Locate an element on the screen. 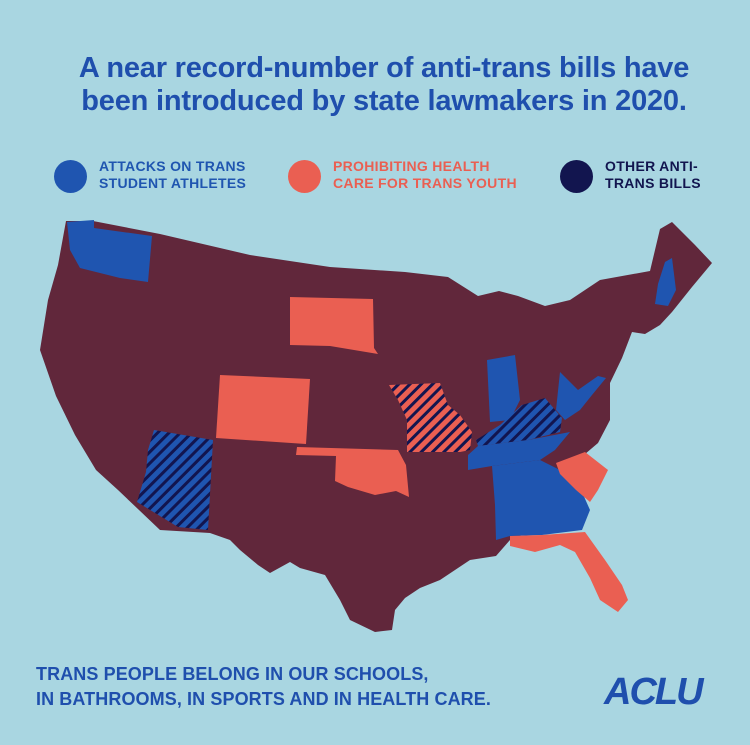  legend-swatch-other is located at coordinates (576, 176).